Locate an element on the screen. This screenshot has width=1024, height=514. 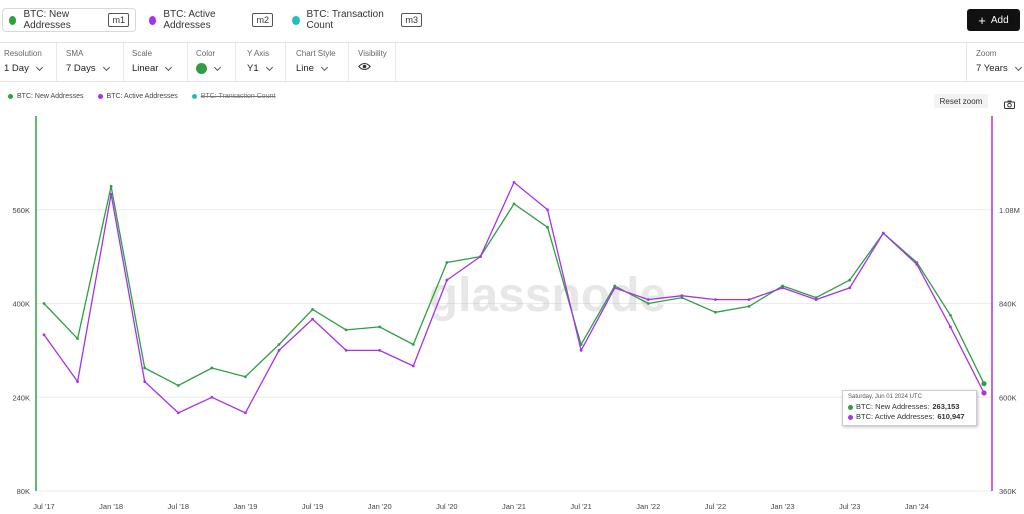
color-swatch is located at coordinates (201, 68).